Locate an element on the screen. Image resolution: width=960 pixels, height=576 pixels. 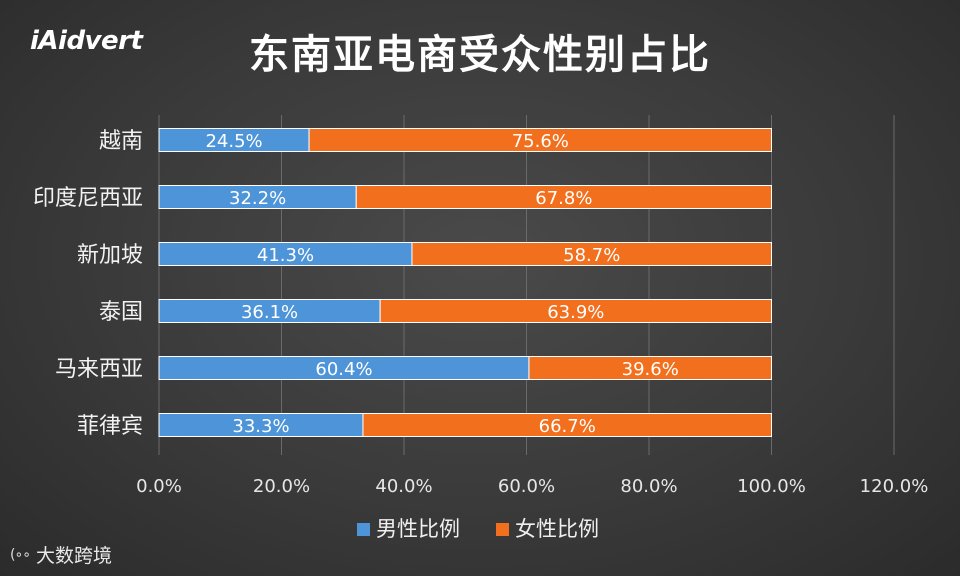
category-label: 新加坡 is located at coordinates (110, 255).